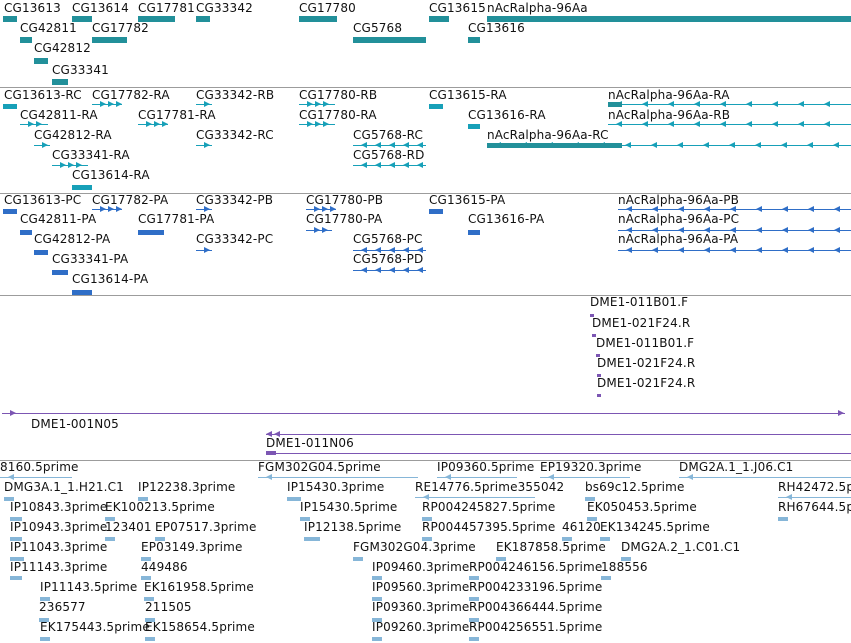 Image resolution: width=851 pixels, height=643 pixels. What do you see at coordinates (467, 200) in the screenshot?
I see `feature-label: CG13615-PA` at bounding box center [467, 200].